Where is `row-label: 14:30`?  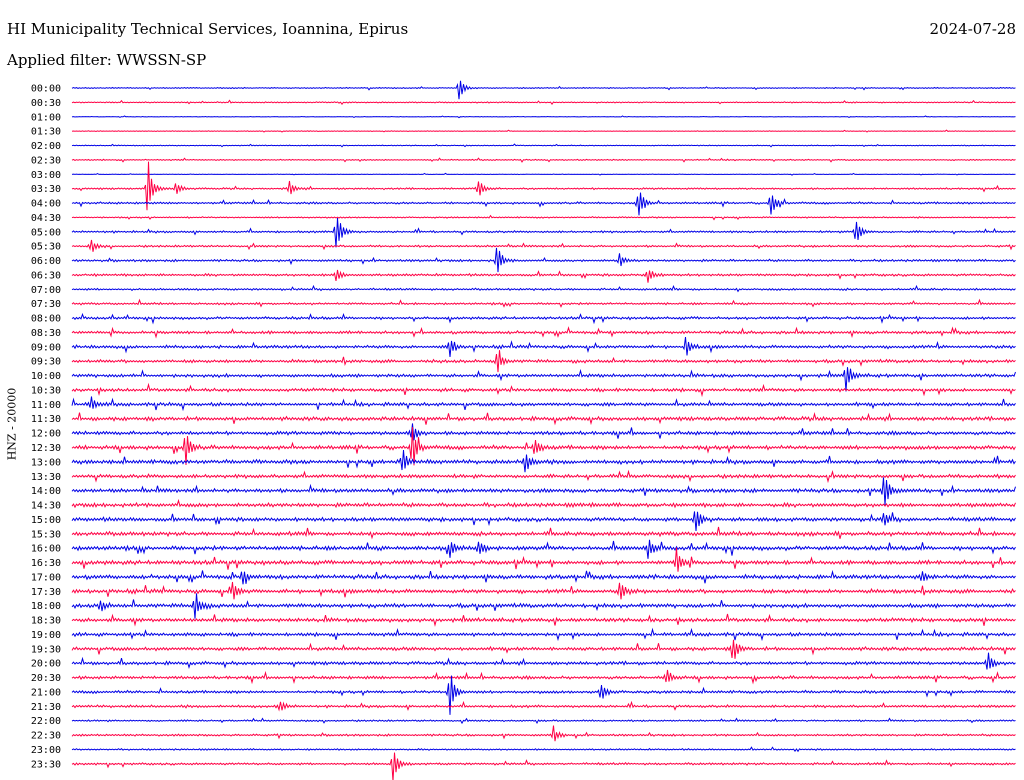
row-label: 14:30 is located at coordinates (46, 506).